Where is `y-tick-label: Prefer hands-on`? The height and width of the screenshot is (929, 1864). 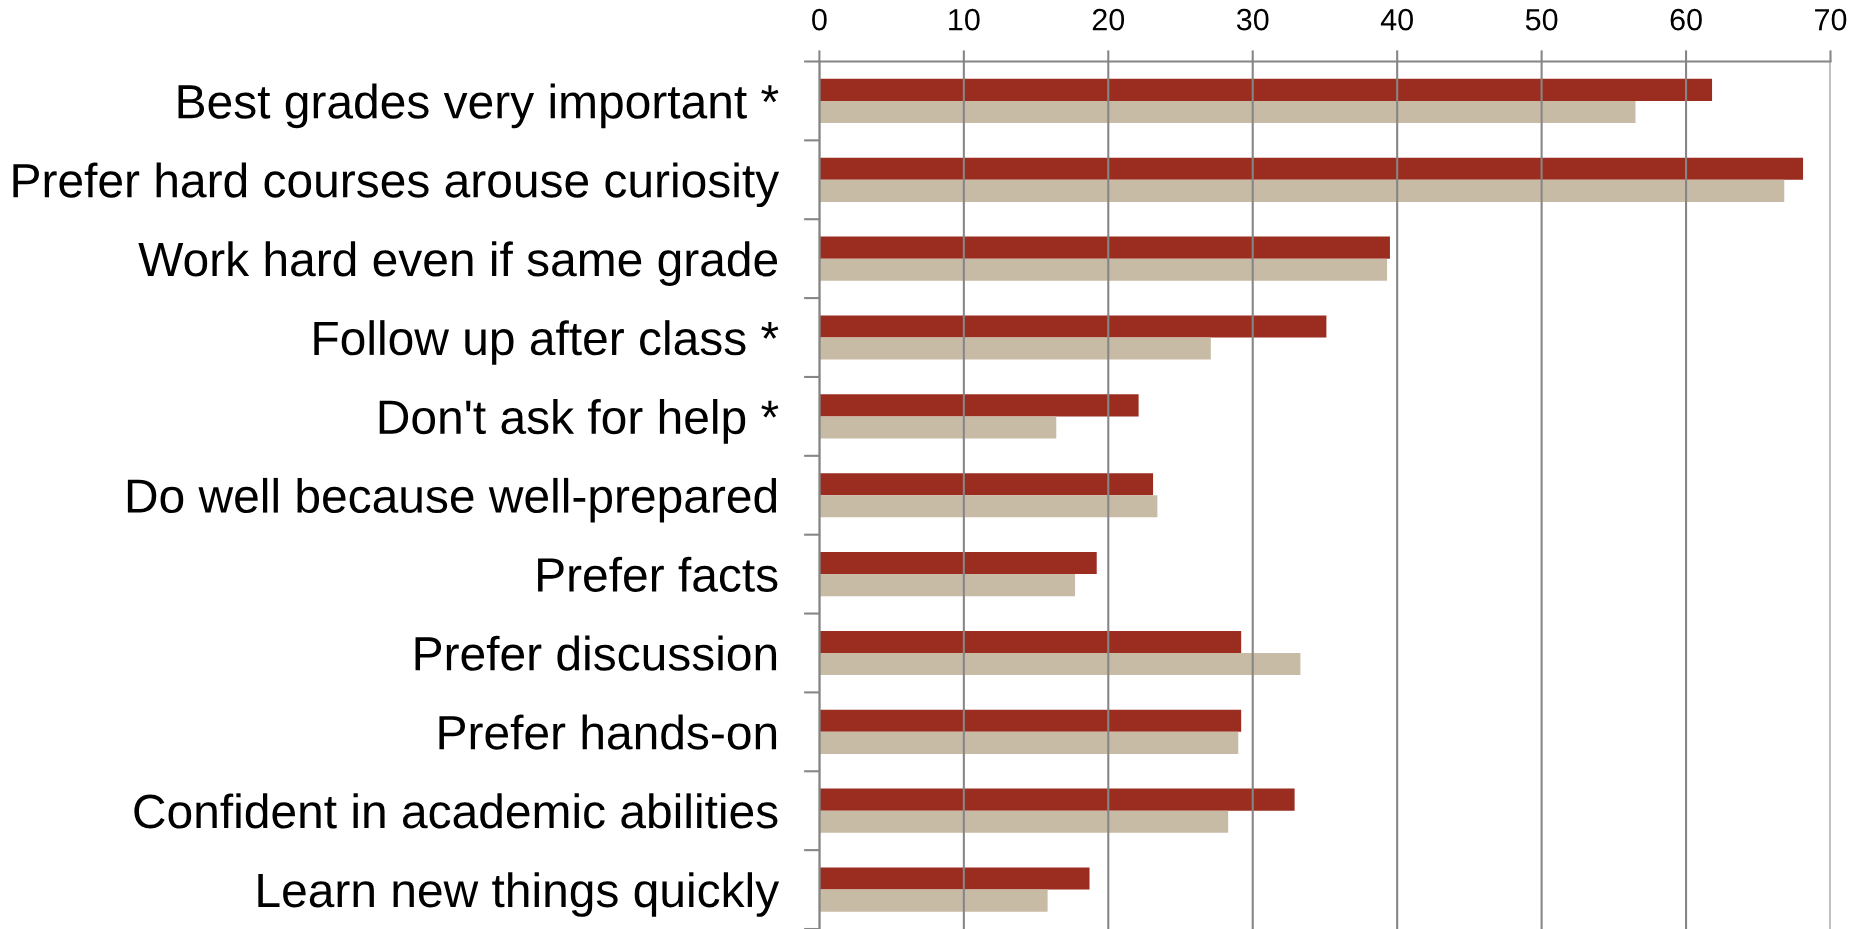
y-tick-label: Prefer hands-on is located at coordinates (608, 732).